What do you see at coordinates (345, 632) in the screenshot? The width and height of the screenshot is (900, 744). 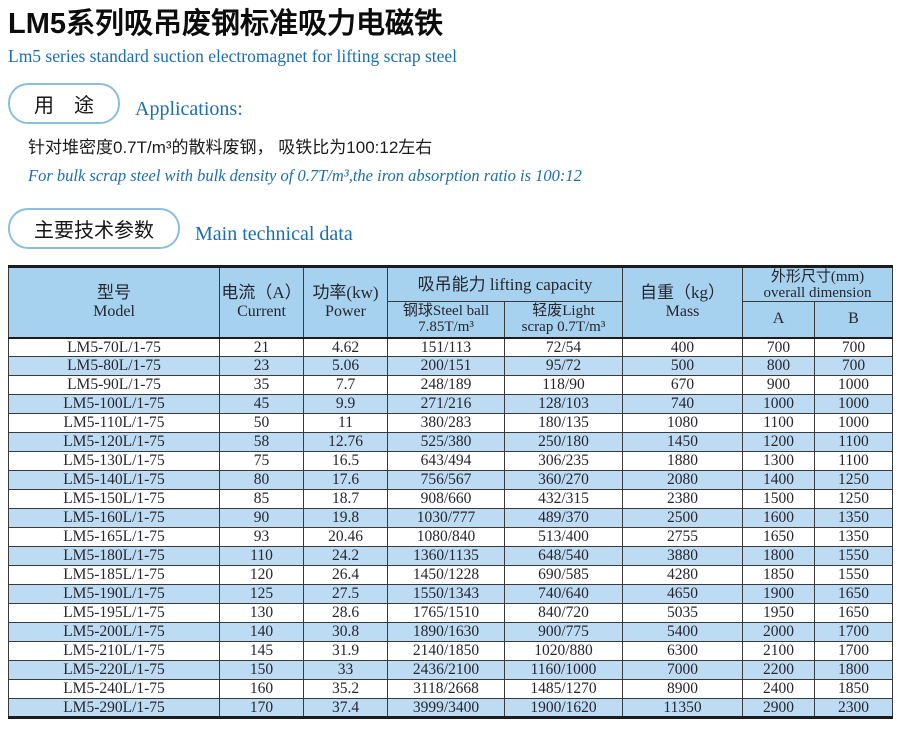 I see `table-cell: 30.8` at bounding box center [345, 632].